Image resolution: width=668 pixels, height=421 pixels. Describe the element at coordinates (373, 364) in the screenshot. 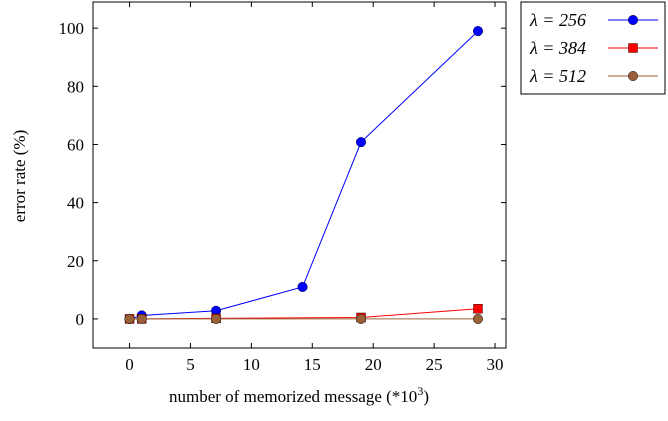

I see `x-tick-label: 20` at that location.